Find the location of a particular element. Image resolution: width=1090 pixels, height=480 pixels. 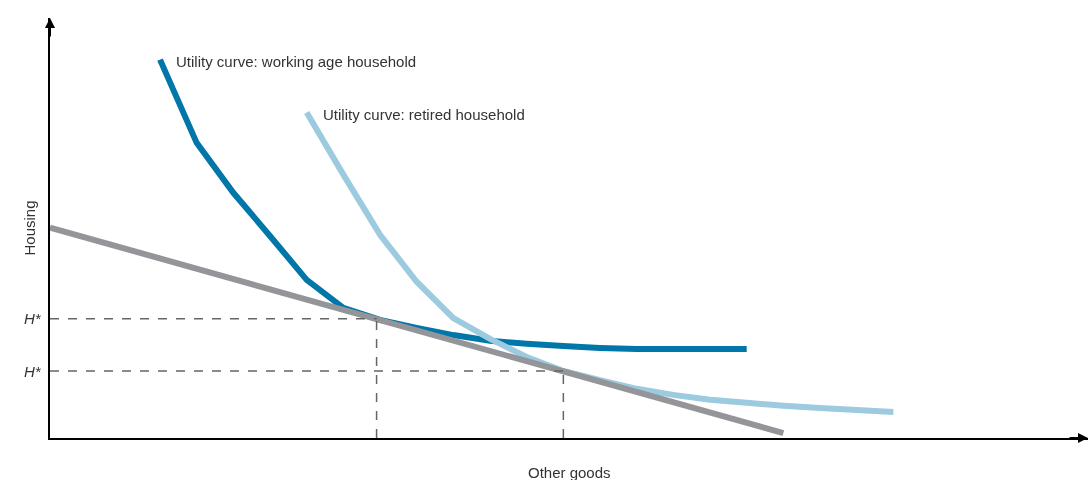

series-label: Utility curve: working age household is located at coordinates (296, 61).